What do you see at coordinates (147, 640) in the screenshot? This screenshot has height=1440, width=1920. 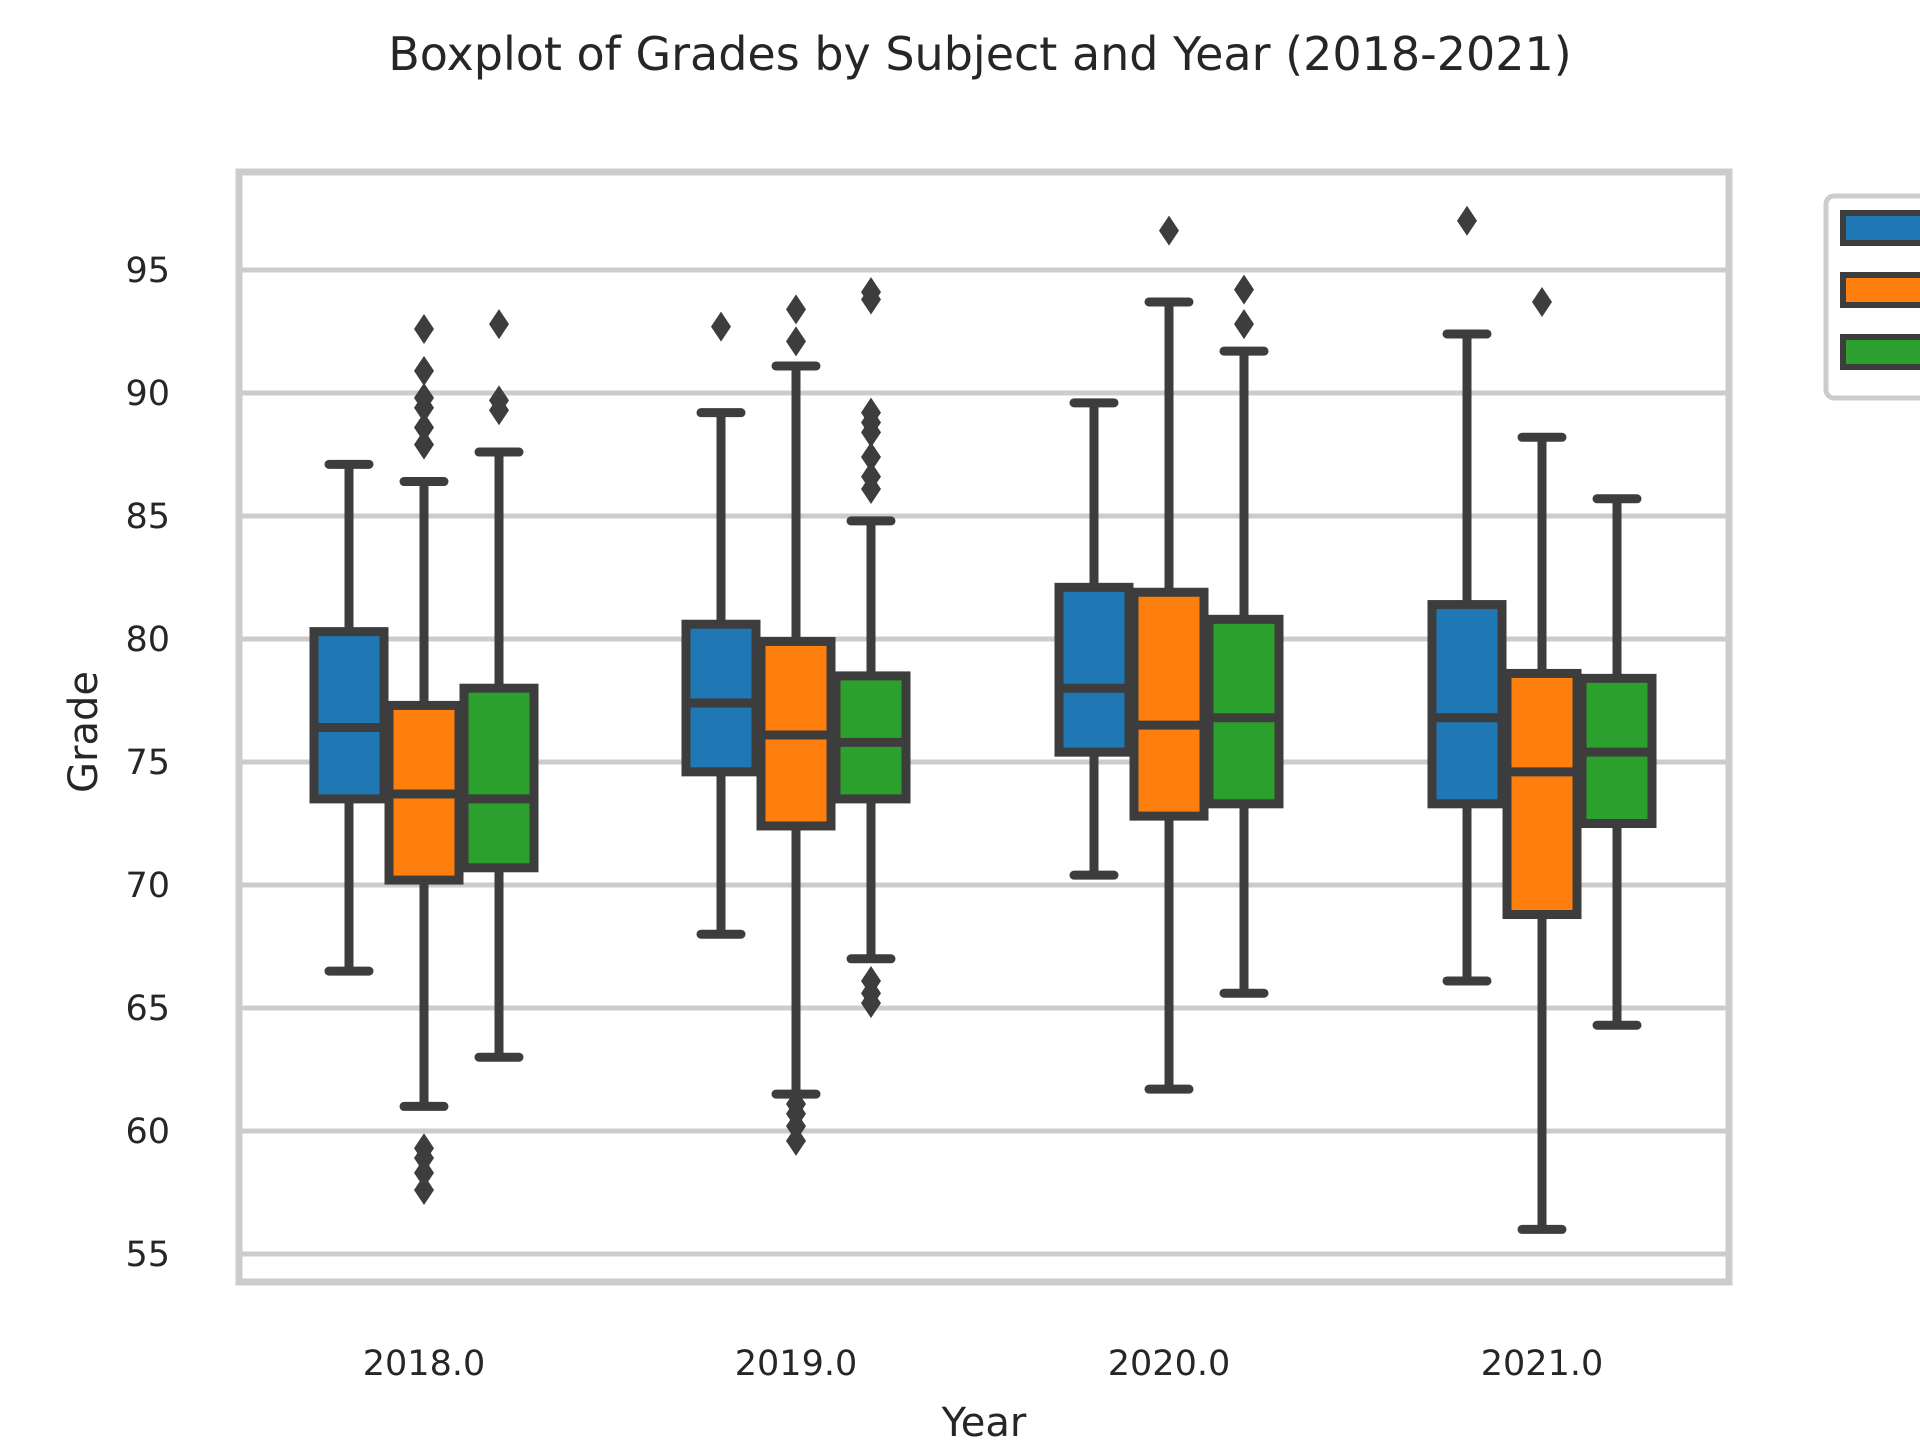 I see `y-tick-label: 80` at bounding box center [147, 640].